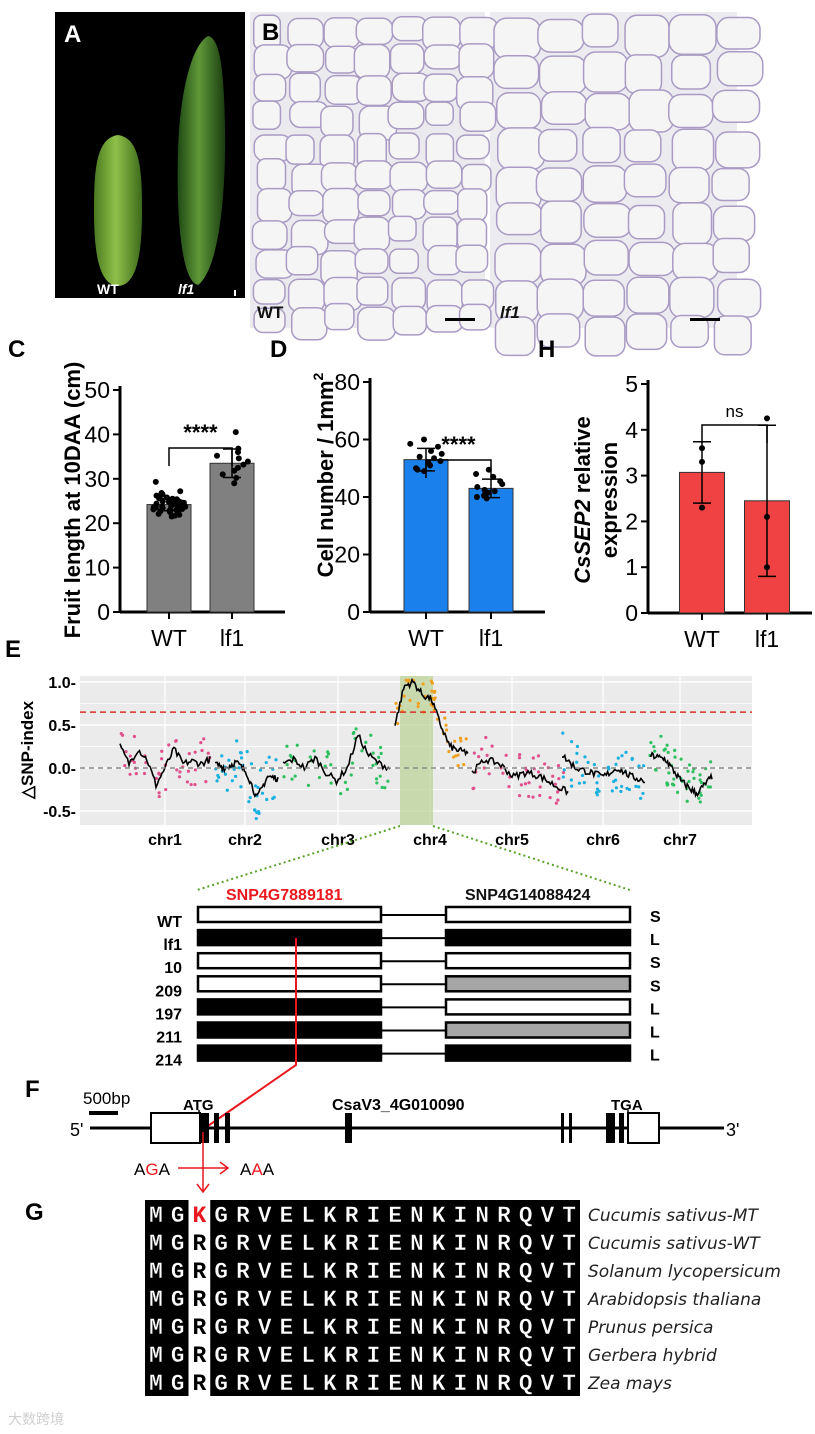 The width and height of the screenshot is (815, 1434). What do you see at coordinates (460, 738) in the screenshot?
I see `snp-point-chr4` at bounding box center [460, 738].